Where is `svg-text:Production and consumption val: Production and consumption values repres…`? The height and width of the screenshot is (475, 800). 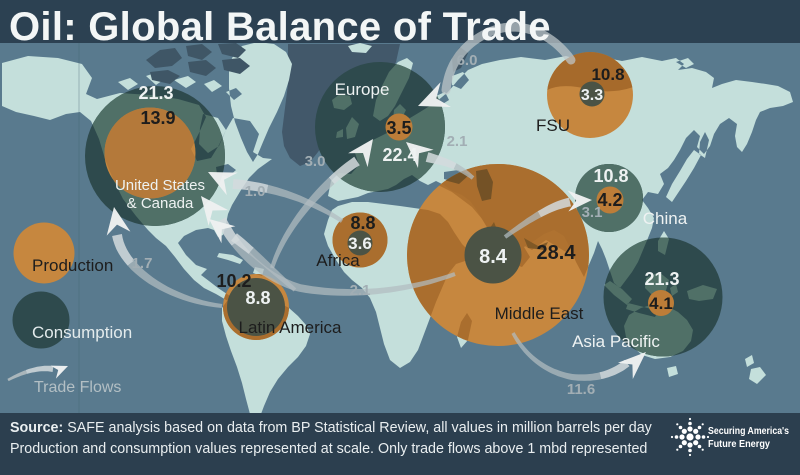
svg-text:Production and consumption val: Production and consumption values repres… is located at coordinates (328, 449).